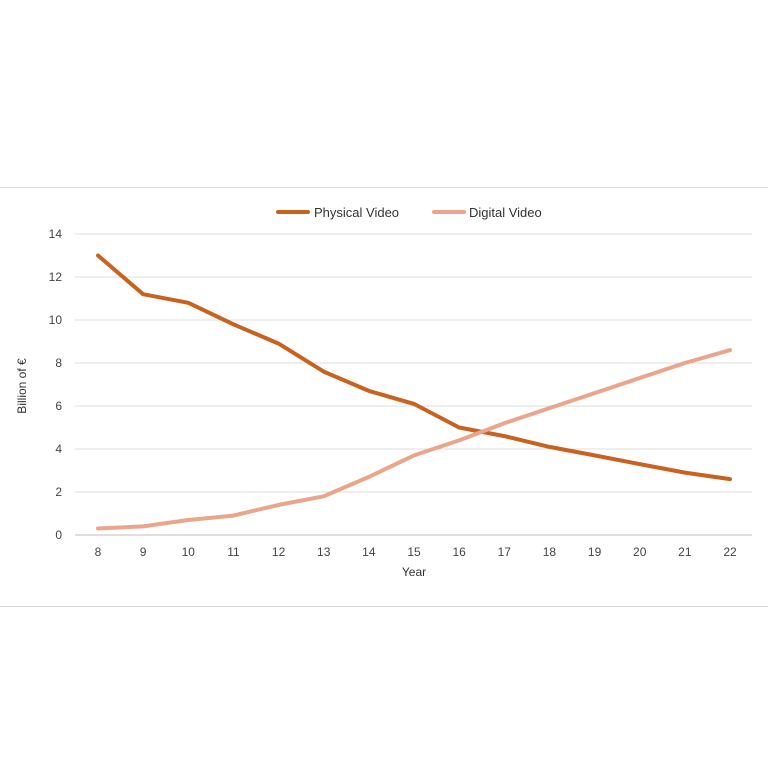 This screenshot has width=768, height=768. I want to click on y-tick-label: 10, so click(56, 320).